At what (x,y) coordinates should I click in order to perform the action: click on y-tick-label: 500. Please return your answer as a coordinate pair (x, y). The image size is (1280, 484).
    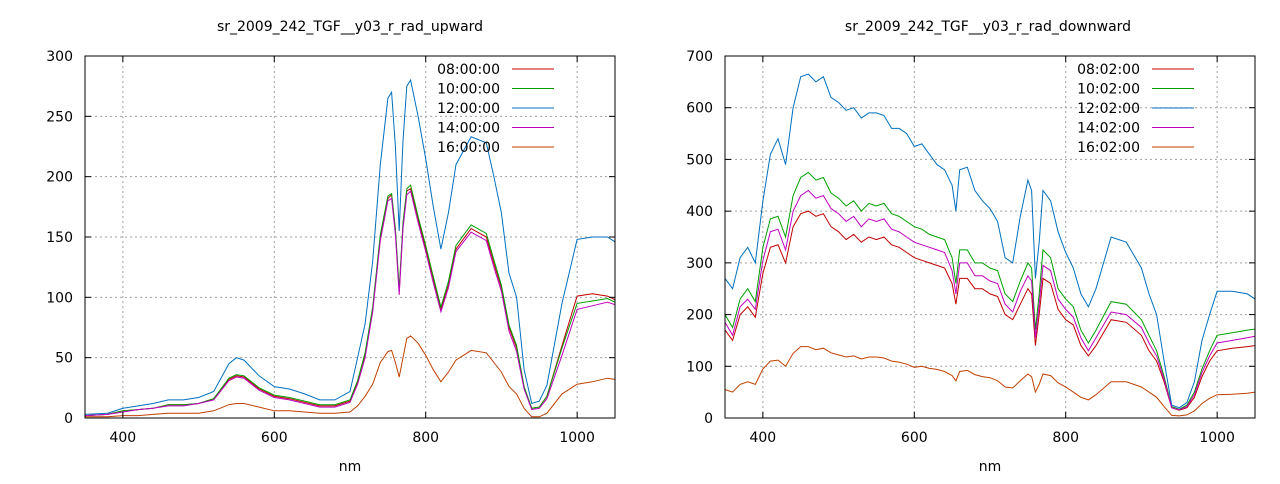
    Looking at the image, I should click on (699, 160).